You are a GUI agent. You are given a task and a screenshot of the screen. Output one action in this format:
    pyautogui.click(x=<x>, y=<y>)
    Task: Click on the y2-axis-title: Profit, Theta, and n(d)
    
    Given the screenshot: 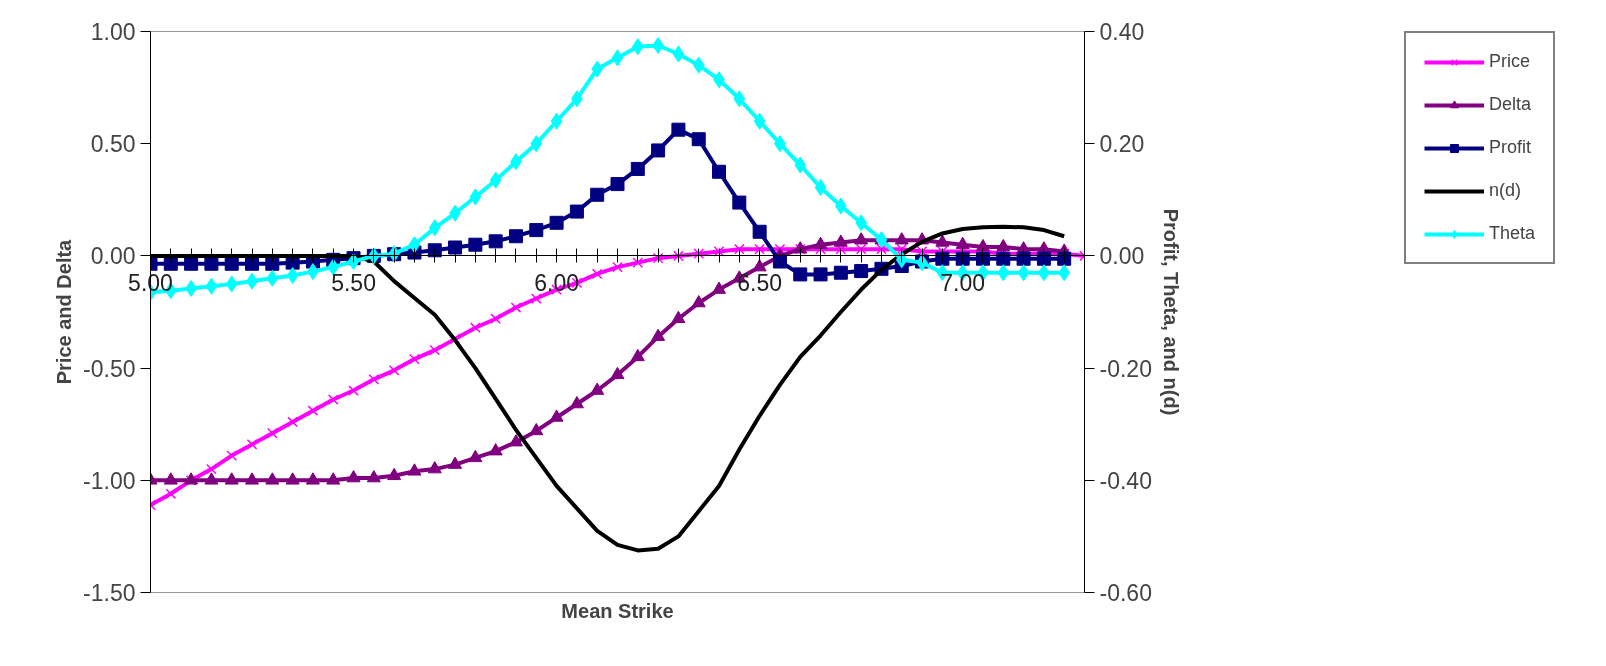 What is the action you would take?
    pyautogui.click(x=1170, y=312)
    